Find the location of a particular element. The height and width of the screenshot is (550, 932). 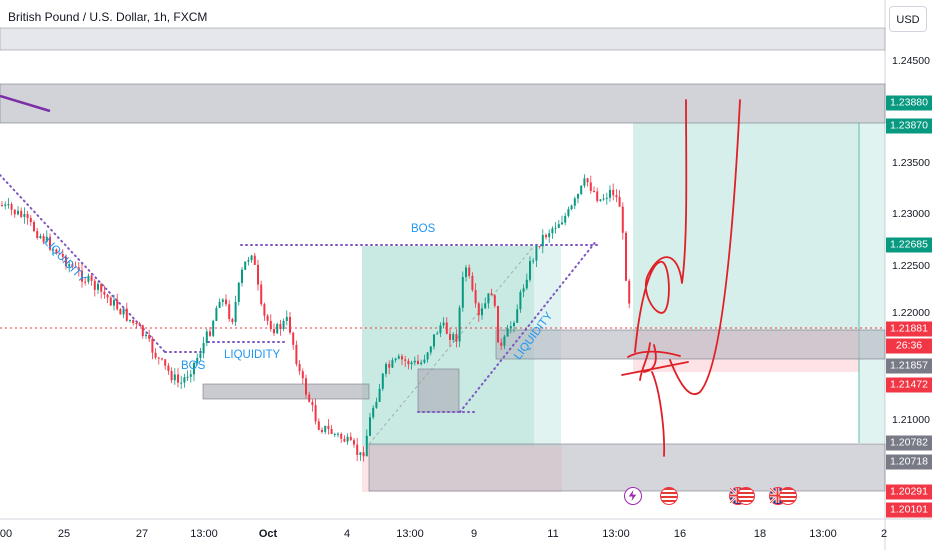

time-tick: 00 is located at coordinates (6, 534).